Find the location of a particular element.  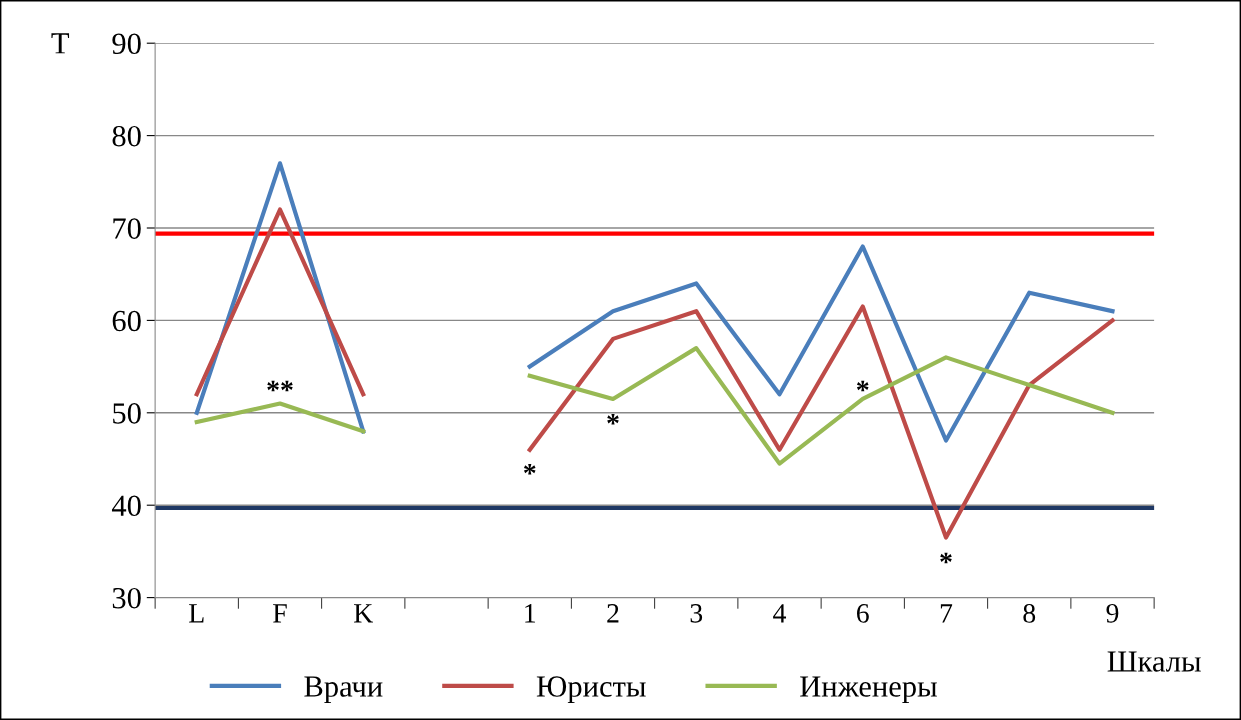

legend-label: Инженеры is located at coordinates (868, 690).